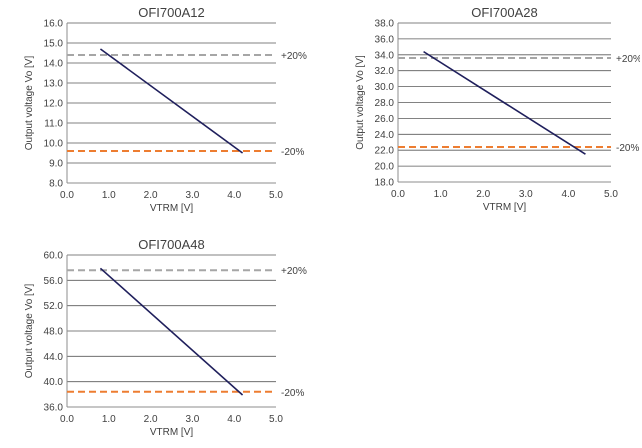 The width and height of the screenshot is (642, 448). Describe the element at coordinates (54, 332) in the screenshot. I see `y-tick-label: 48.0` at that location.